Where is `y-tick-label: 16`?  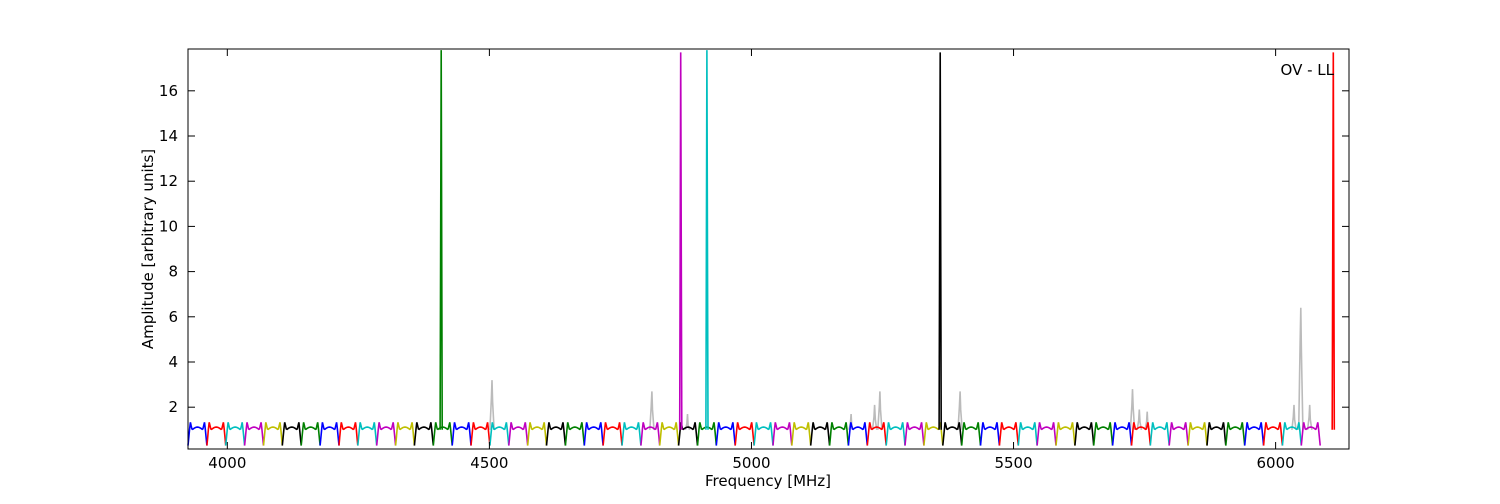
y-tick-label: 16 is located at coordinates (168, 91).